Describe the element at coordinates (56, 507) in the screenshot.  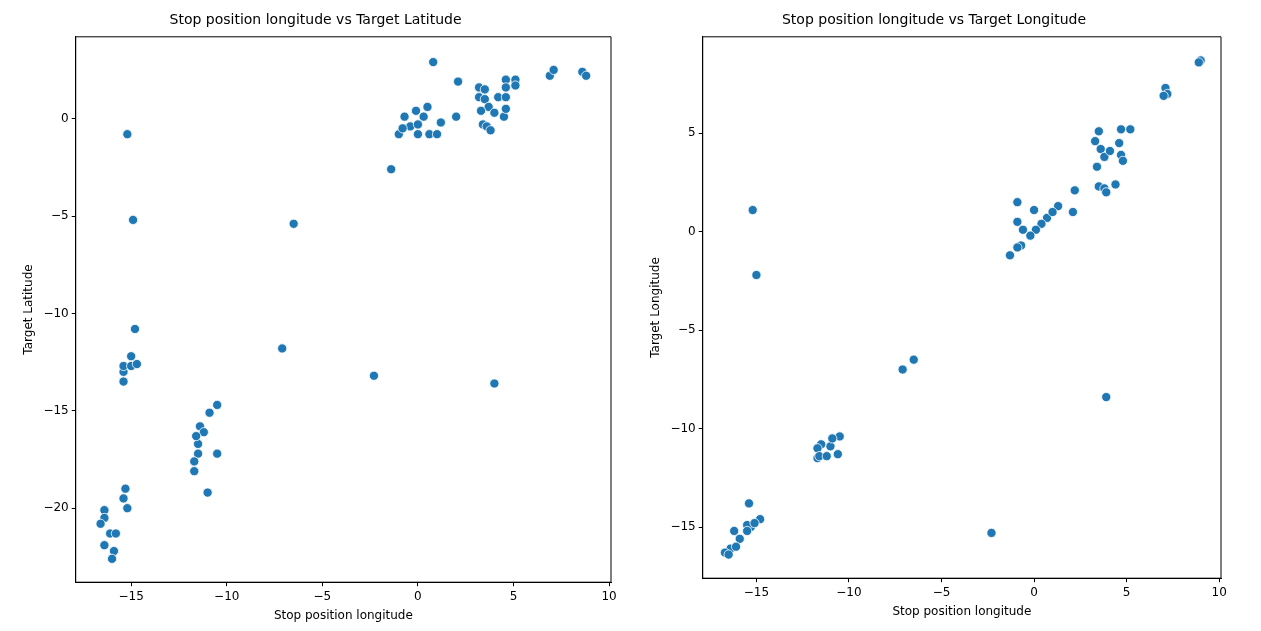
I see `y-tick-label: −20` at that location.